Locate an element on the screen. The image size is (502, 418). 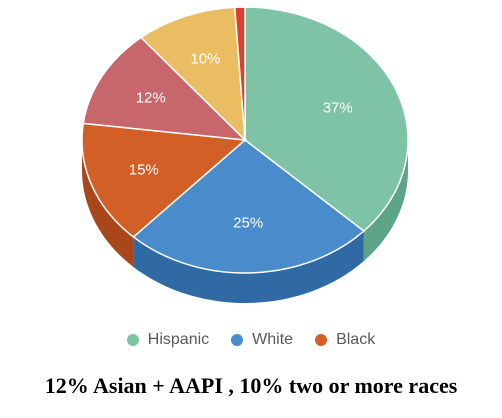
legend-swatch-black is located at coordinates (321, 340).